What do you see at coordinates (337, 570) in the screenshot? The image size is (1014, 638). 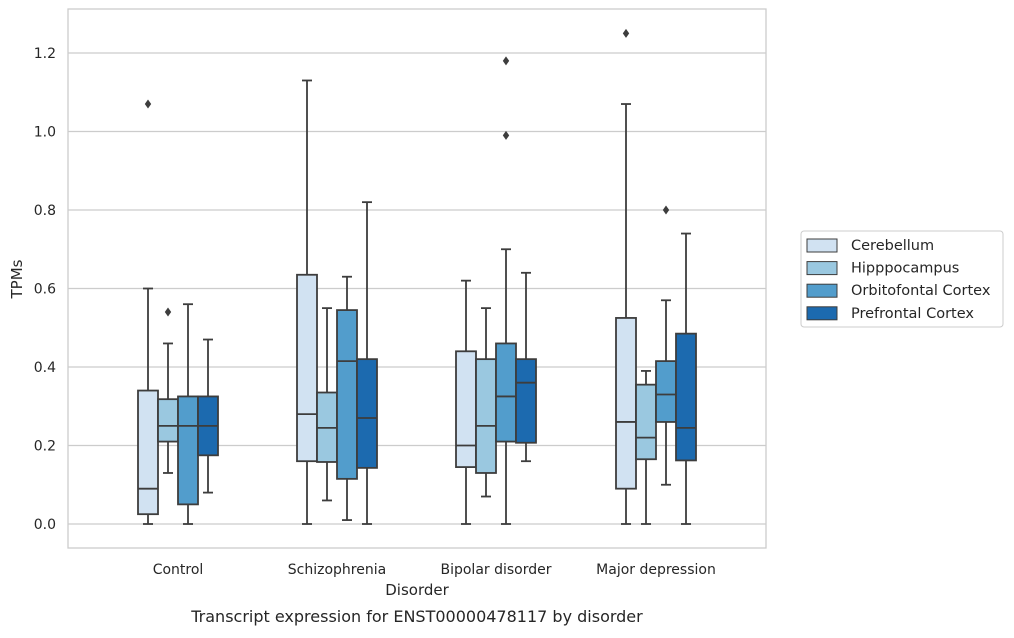 I see `x-tick-label: Schizophrenia` at bounding box center [337, 570].